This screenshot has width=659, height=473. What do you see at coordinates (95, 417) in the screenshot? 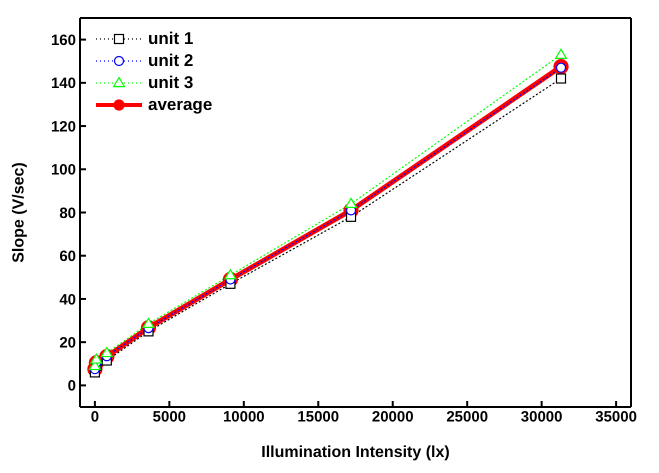
I see `x-tick-label: 0` at bounding box center [95, 417].